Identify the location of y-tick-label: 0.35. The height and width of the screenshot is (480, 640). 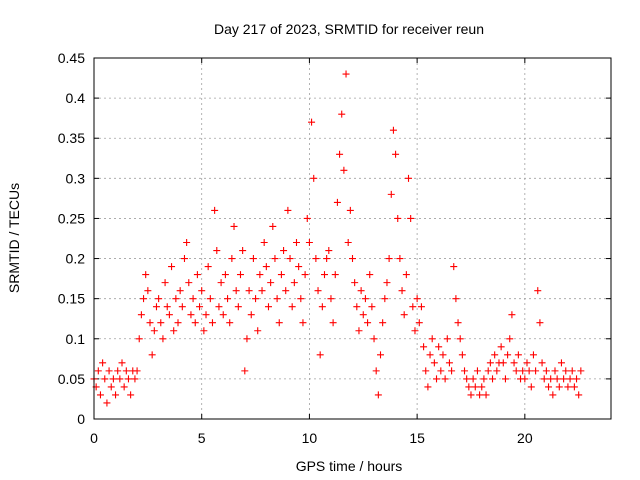
(71, 138).